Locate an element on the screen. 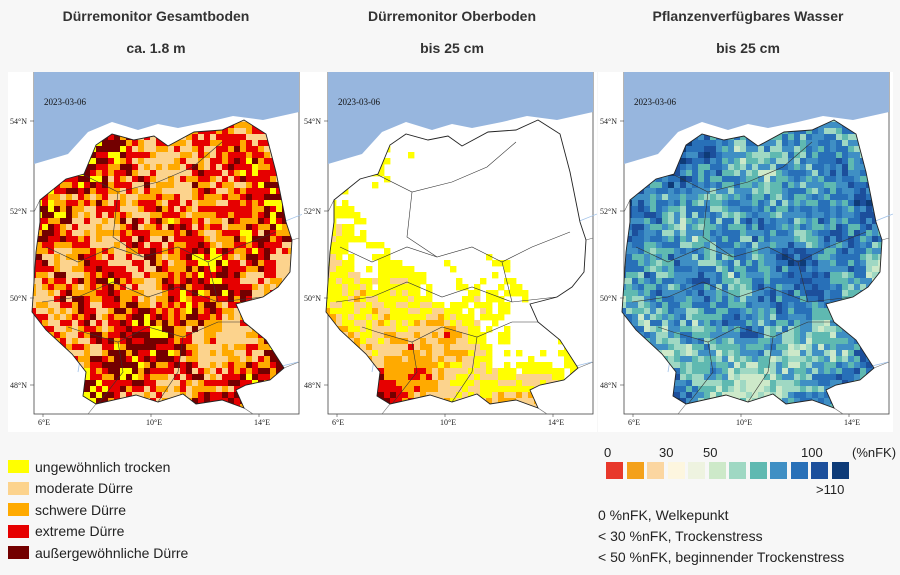 This screenshot has width=900, height=575. legend-label: außergewöhnliche Dürre is located at coordinates (112, 552).